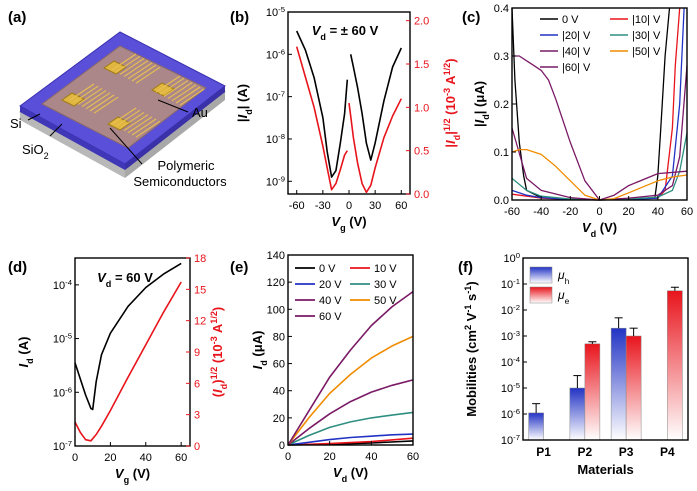 This screenshot has height=491, width=697. I want to click on y-tick-label: 100, so click(276, 310).